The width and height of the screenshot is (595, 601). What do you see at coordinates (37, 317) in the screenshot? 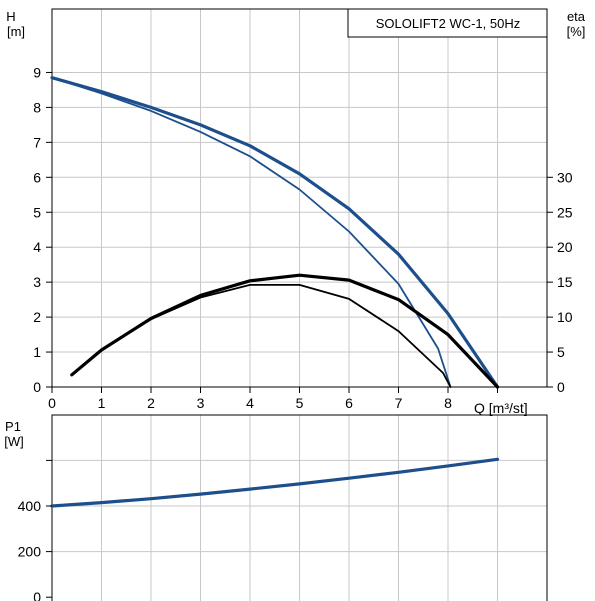
I see `y-left-tick-label: 2` at bounding box center [37, 317].